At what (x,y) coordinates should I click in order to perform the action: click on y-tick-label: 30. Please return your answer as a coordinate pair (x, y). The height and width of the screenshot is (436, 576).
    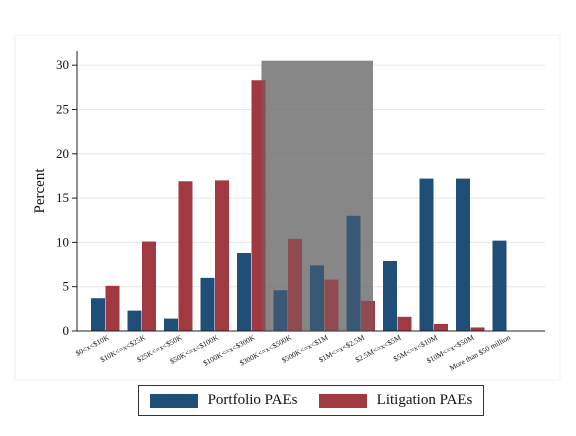
    Looking at the image, I should click on (62, 64).